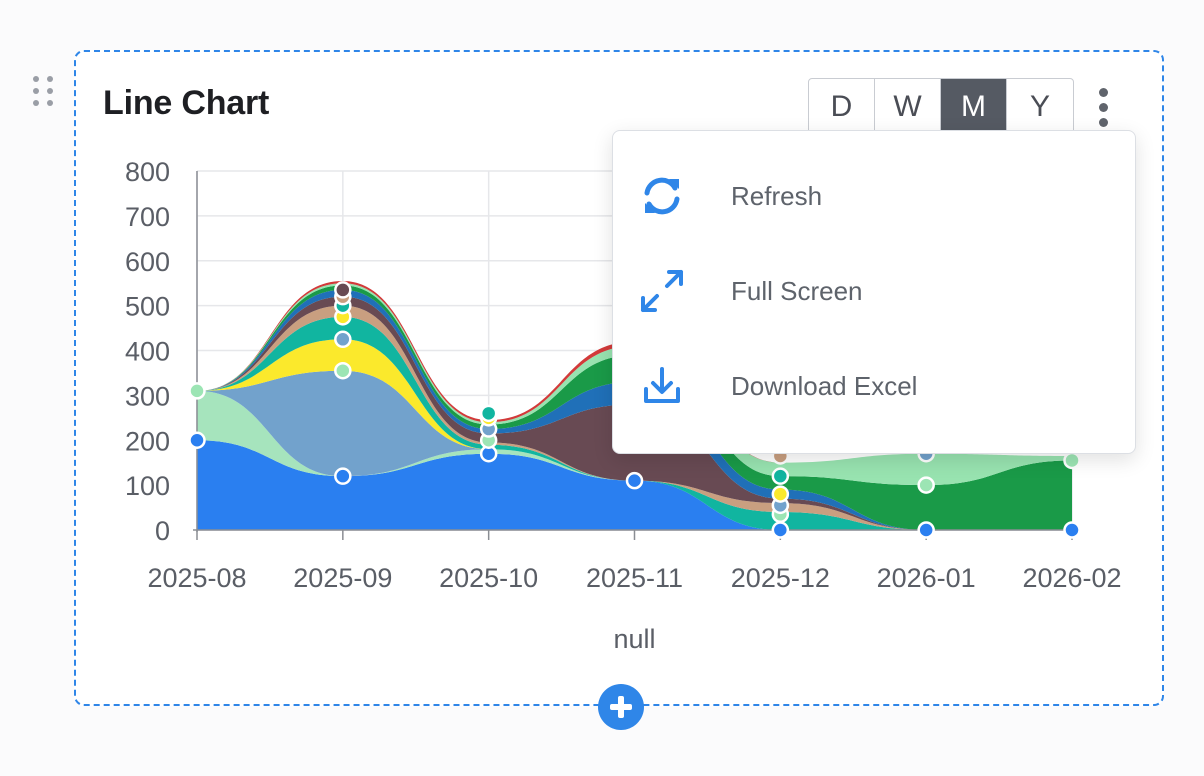 This screenshot has height=776, width=1204. What do you see at coordinates (45, 94) in the screenshot?
I see `drag-handle-icon` at bounding box center [45, 94].